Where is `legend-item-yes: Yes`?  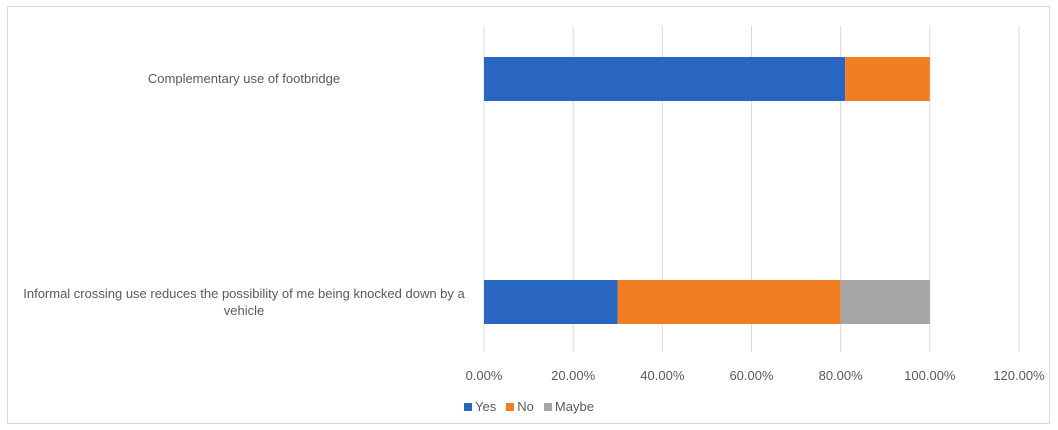
legend-item-yes: Yes is located at coordinates (480, 406).